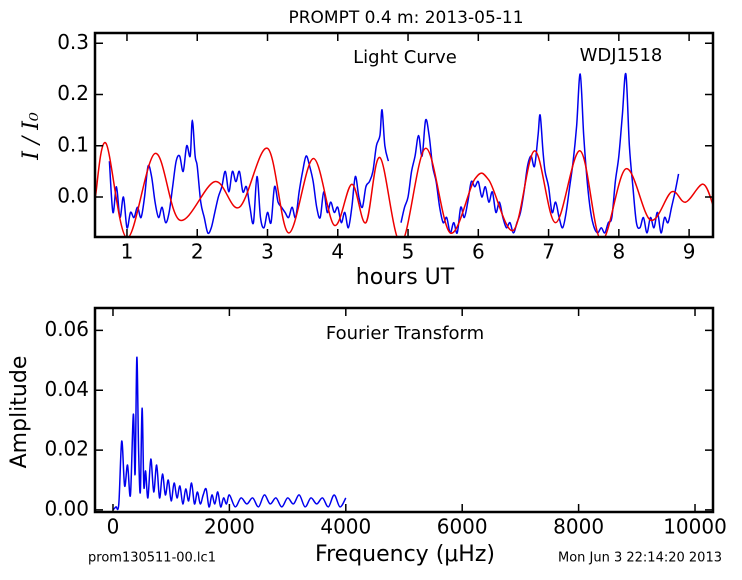 The height and width of the screenshot is (580, 742). What do you see at coordinates (695, 527) in the screenshot?
I see `x-tick-label: 10000` at bounding box center [695, 527].